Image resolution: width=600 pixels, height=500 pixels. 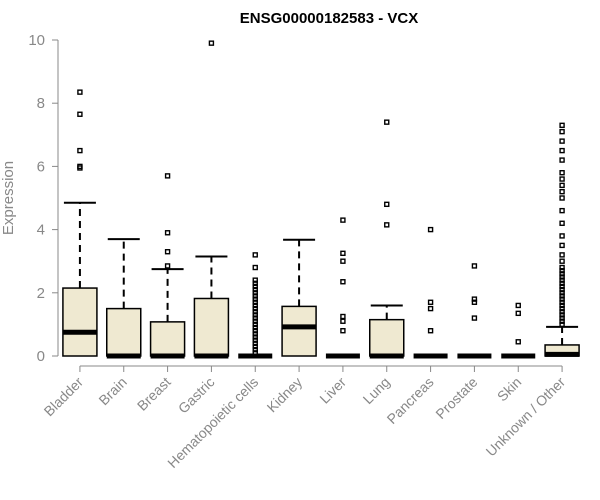 I want to click on y-tick-label: 6, so click(x=41, y=166).